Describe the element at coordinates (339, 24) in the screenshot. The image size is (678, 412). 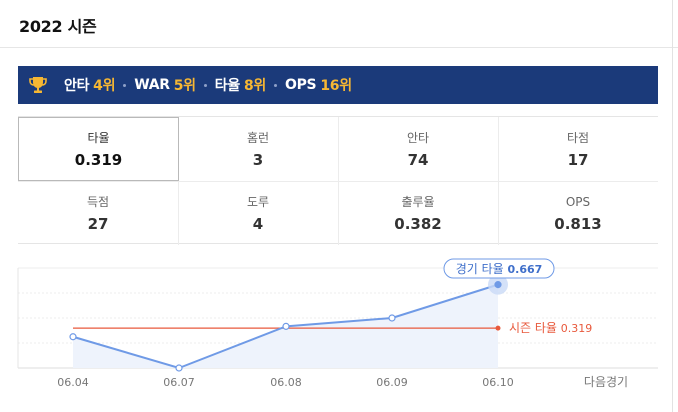
I see `season-header: 2022 시즌` at that location.